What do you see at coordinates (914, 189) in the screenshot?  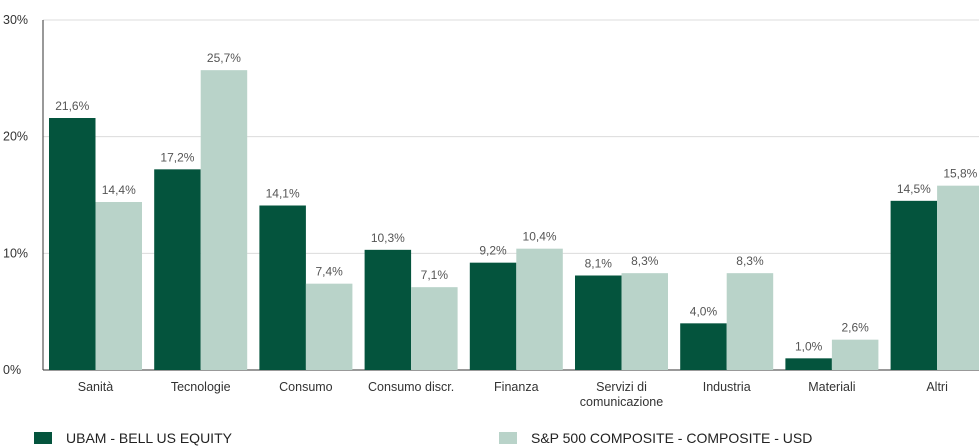 I see `data-label: 14,5%` at bounding box center [914, 189].